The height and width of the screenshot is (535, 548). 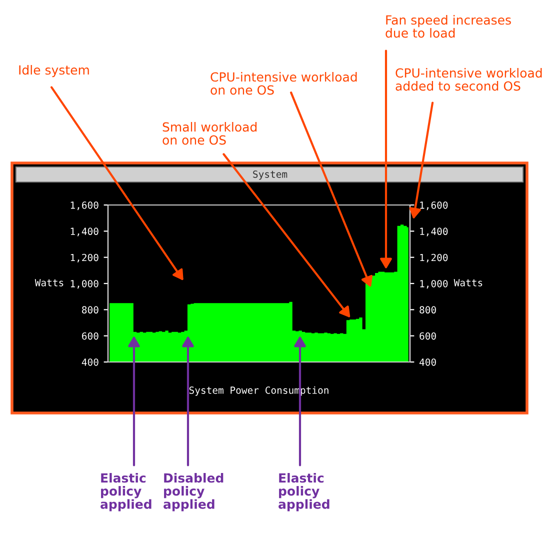 What do you see at coordinates (428, 362) in the screenshot?
I see `y2-tick-label: 400` at bounding box center [428, 362].